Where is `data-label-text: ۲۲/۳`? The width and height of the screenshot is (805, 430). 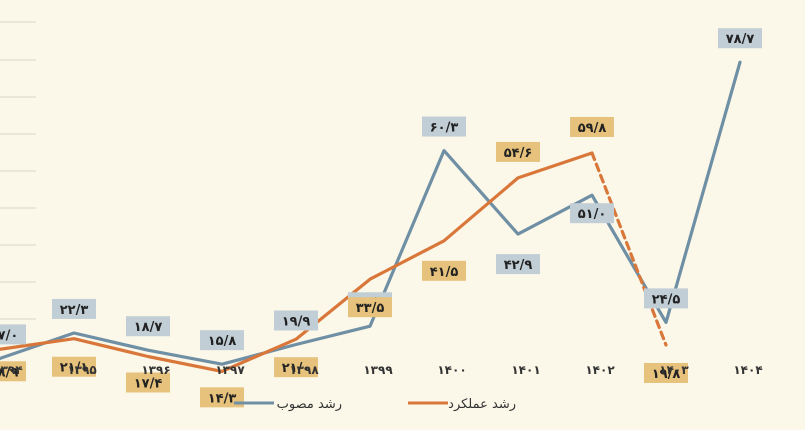 data-label-text: ۲۲/۳ is located at coordinates (74, 310).